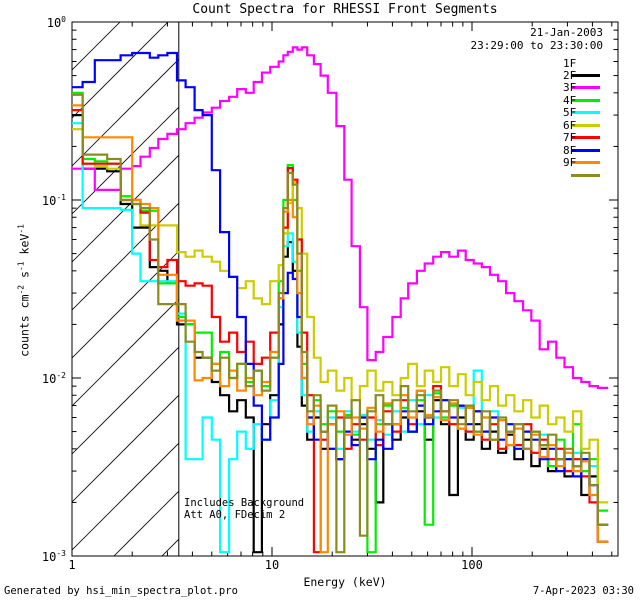  Describe the element at coordinates (581, 116) in the screenshot. I see `legend-item-5F: 5F` at that location.